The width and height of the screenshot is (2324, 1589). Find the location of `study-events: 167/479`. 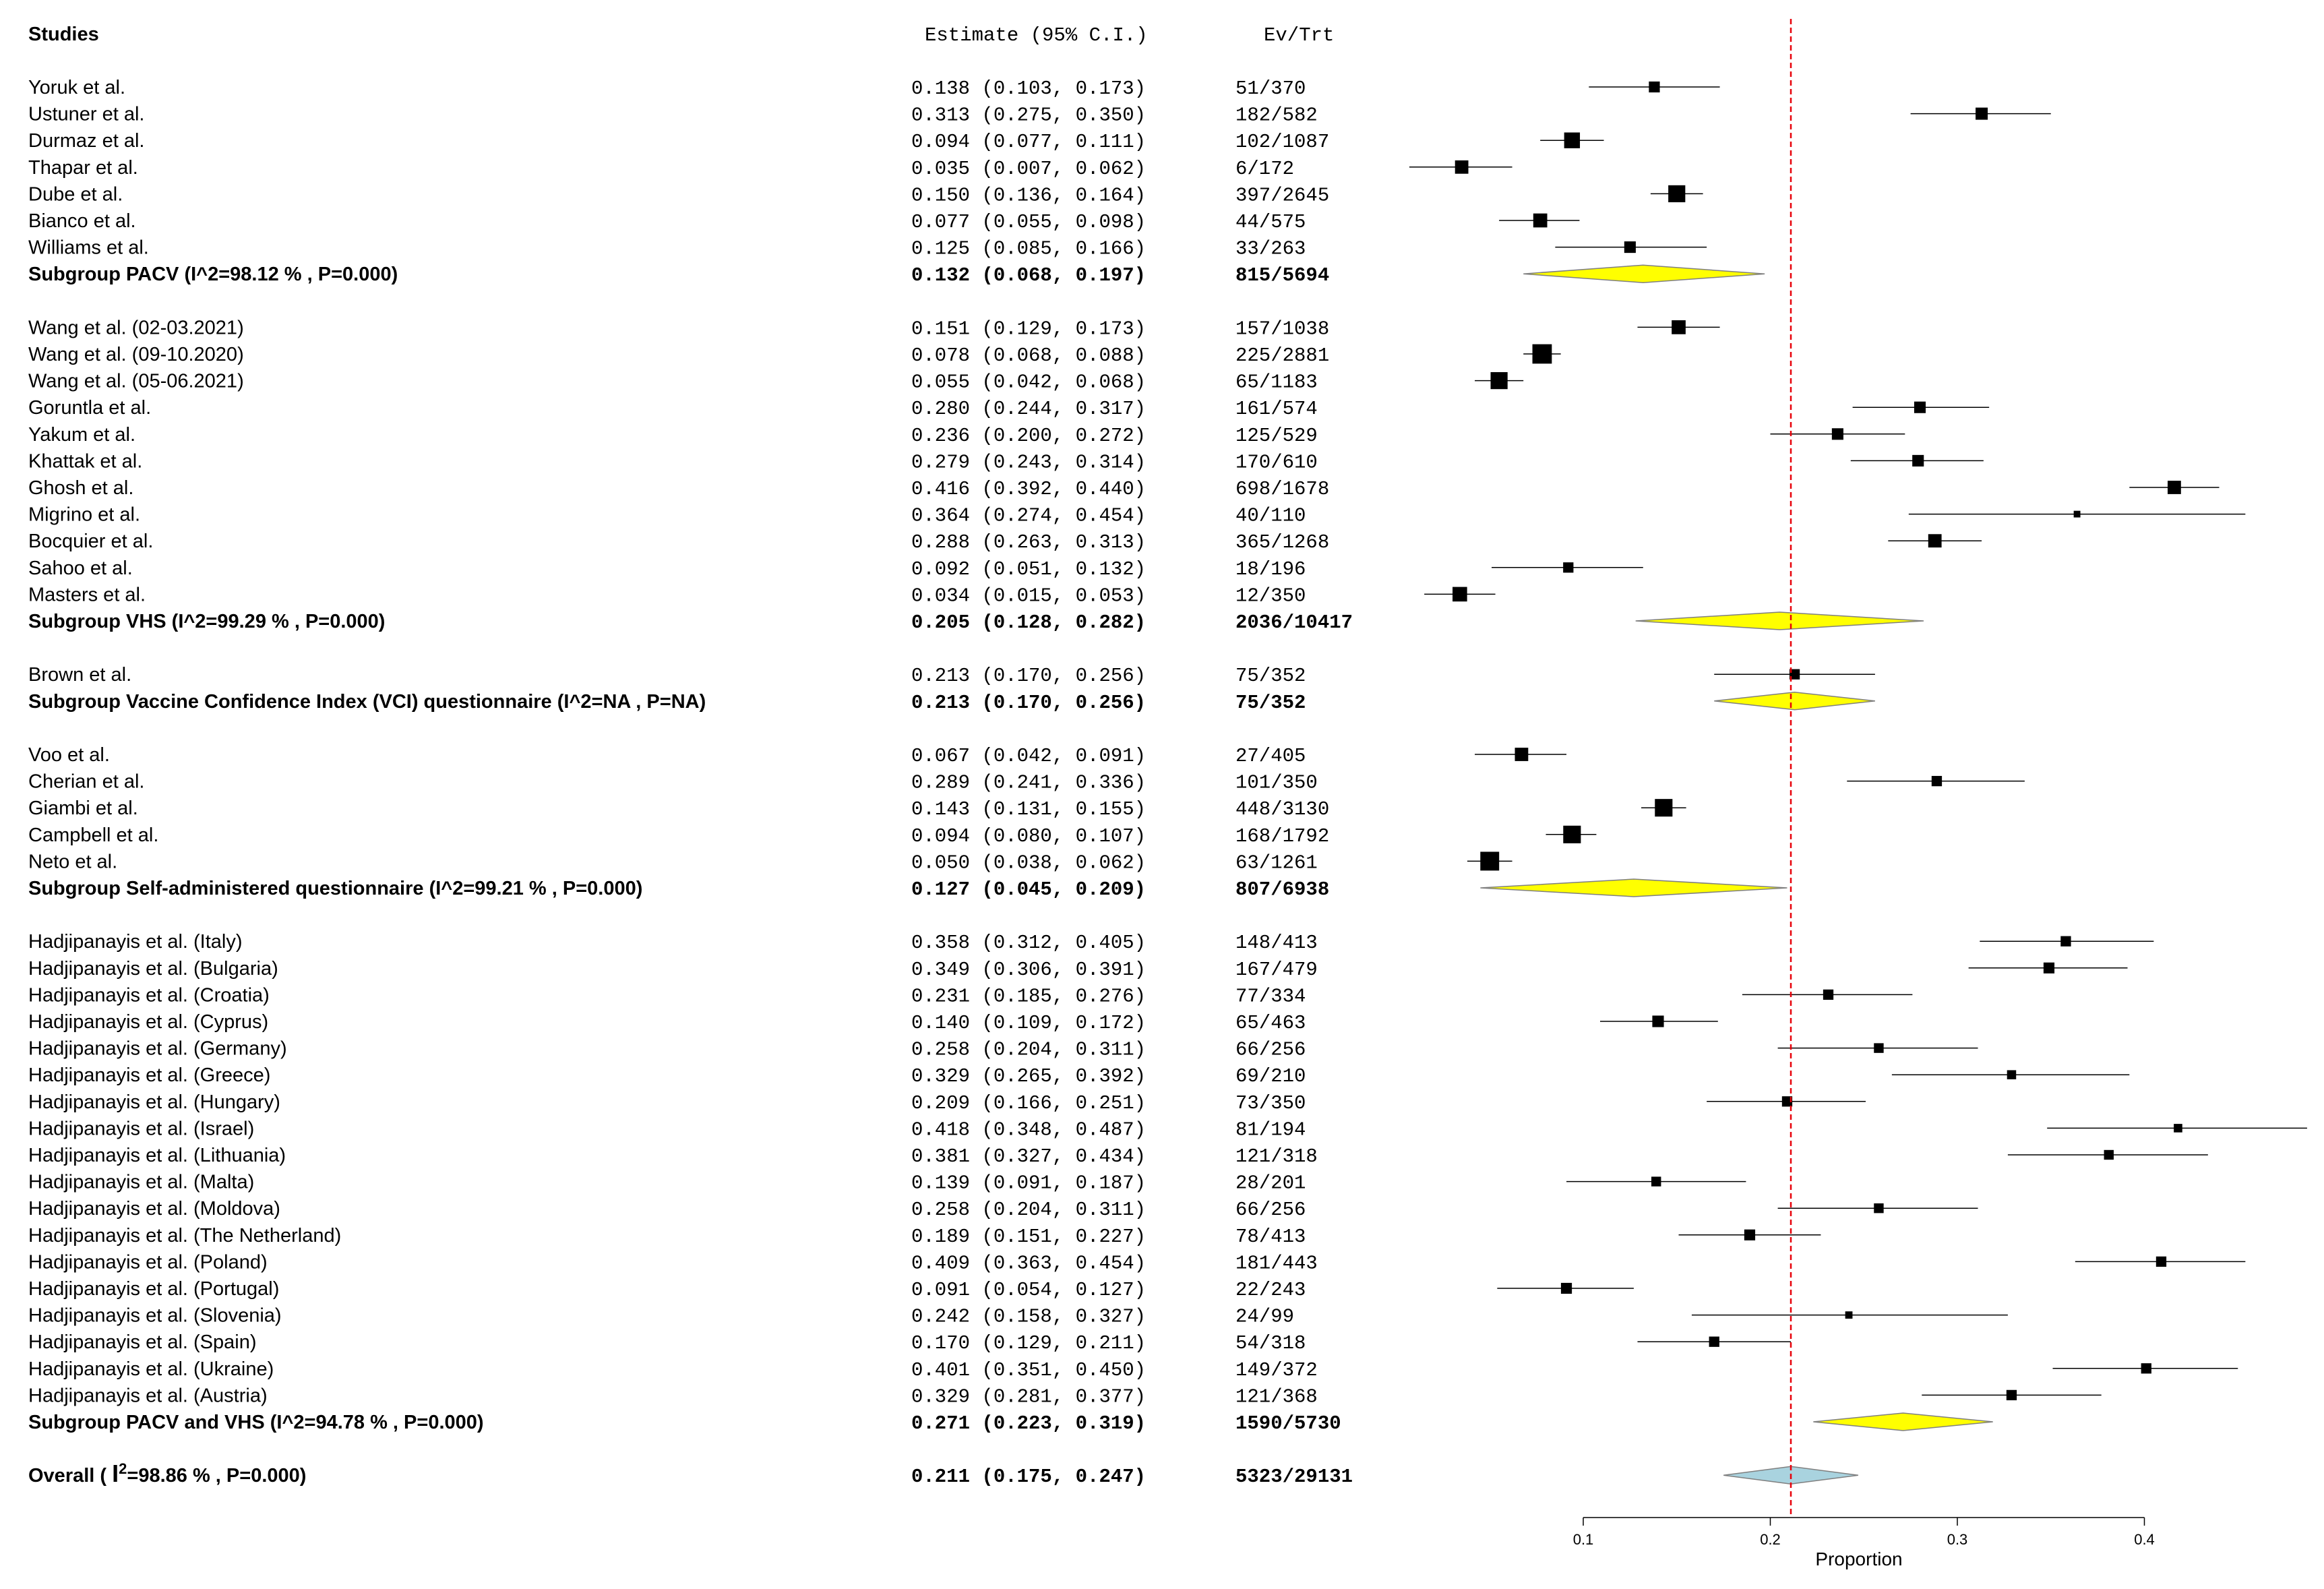

study-events: 167/479 is located at coordinates (1276, 970).